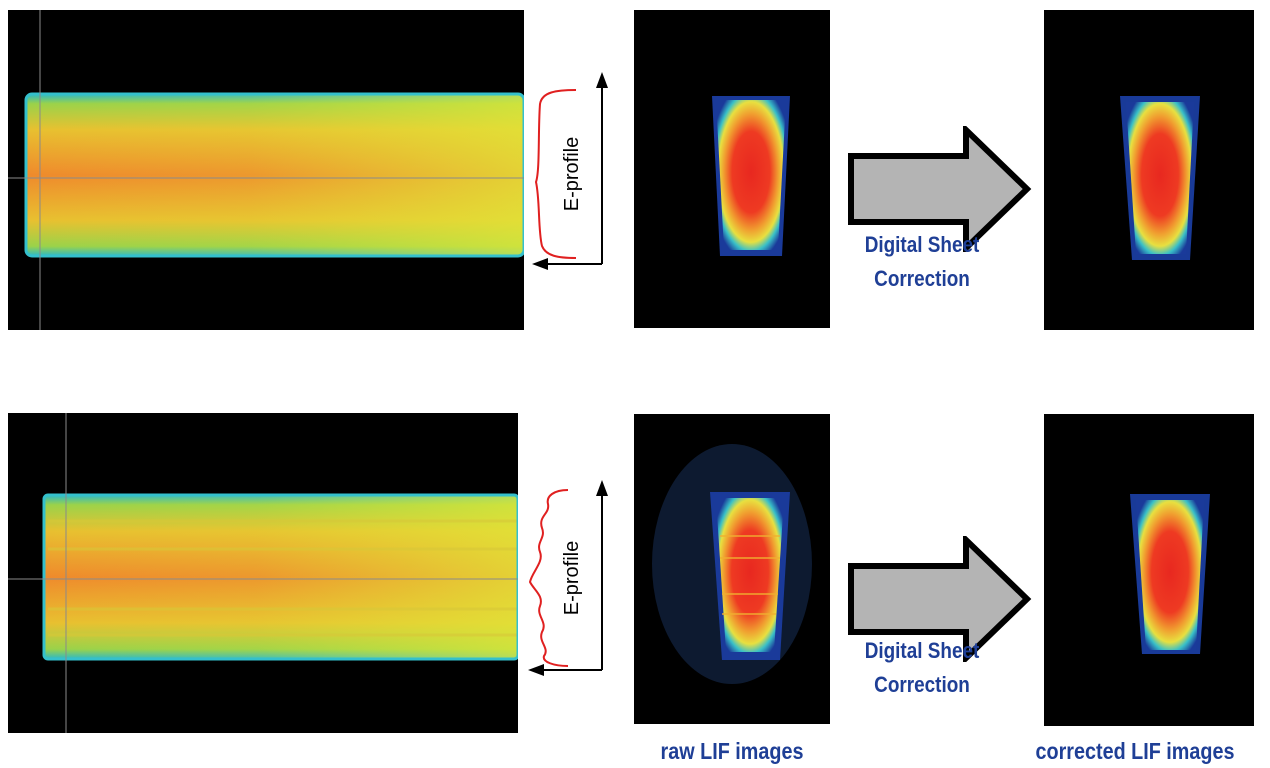  What do you see at coordinates (1149, 170) in the screenshot?
I see `corrected-lif-front-image-top` at bounding box center [1149, 170].